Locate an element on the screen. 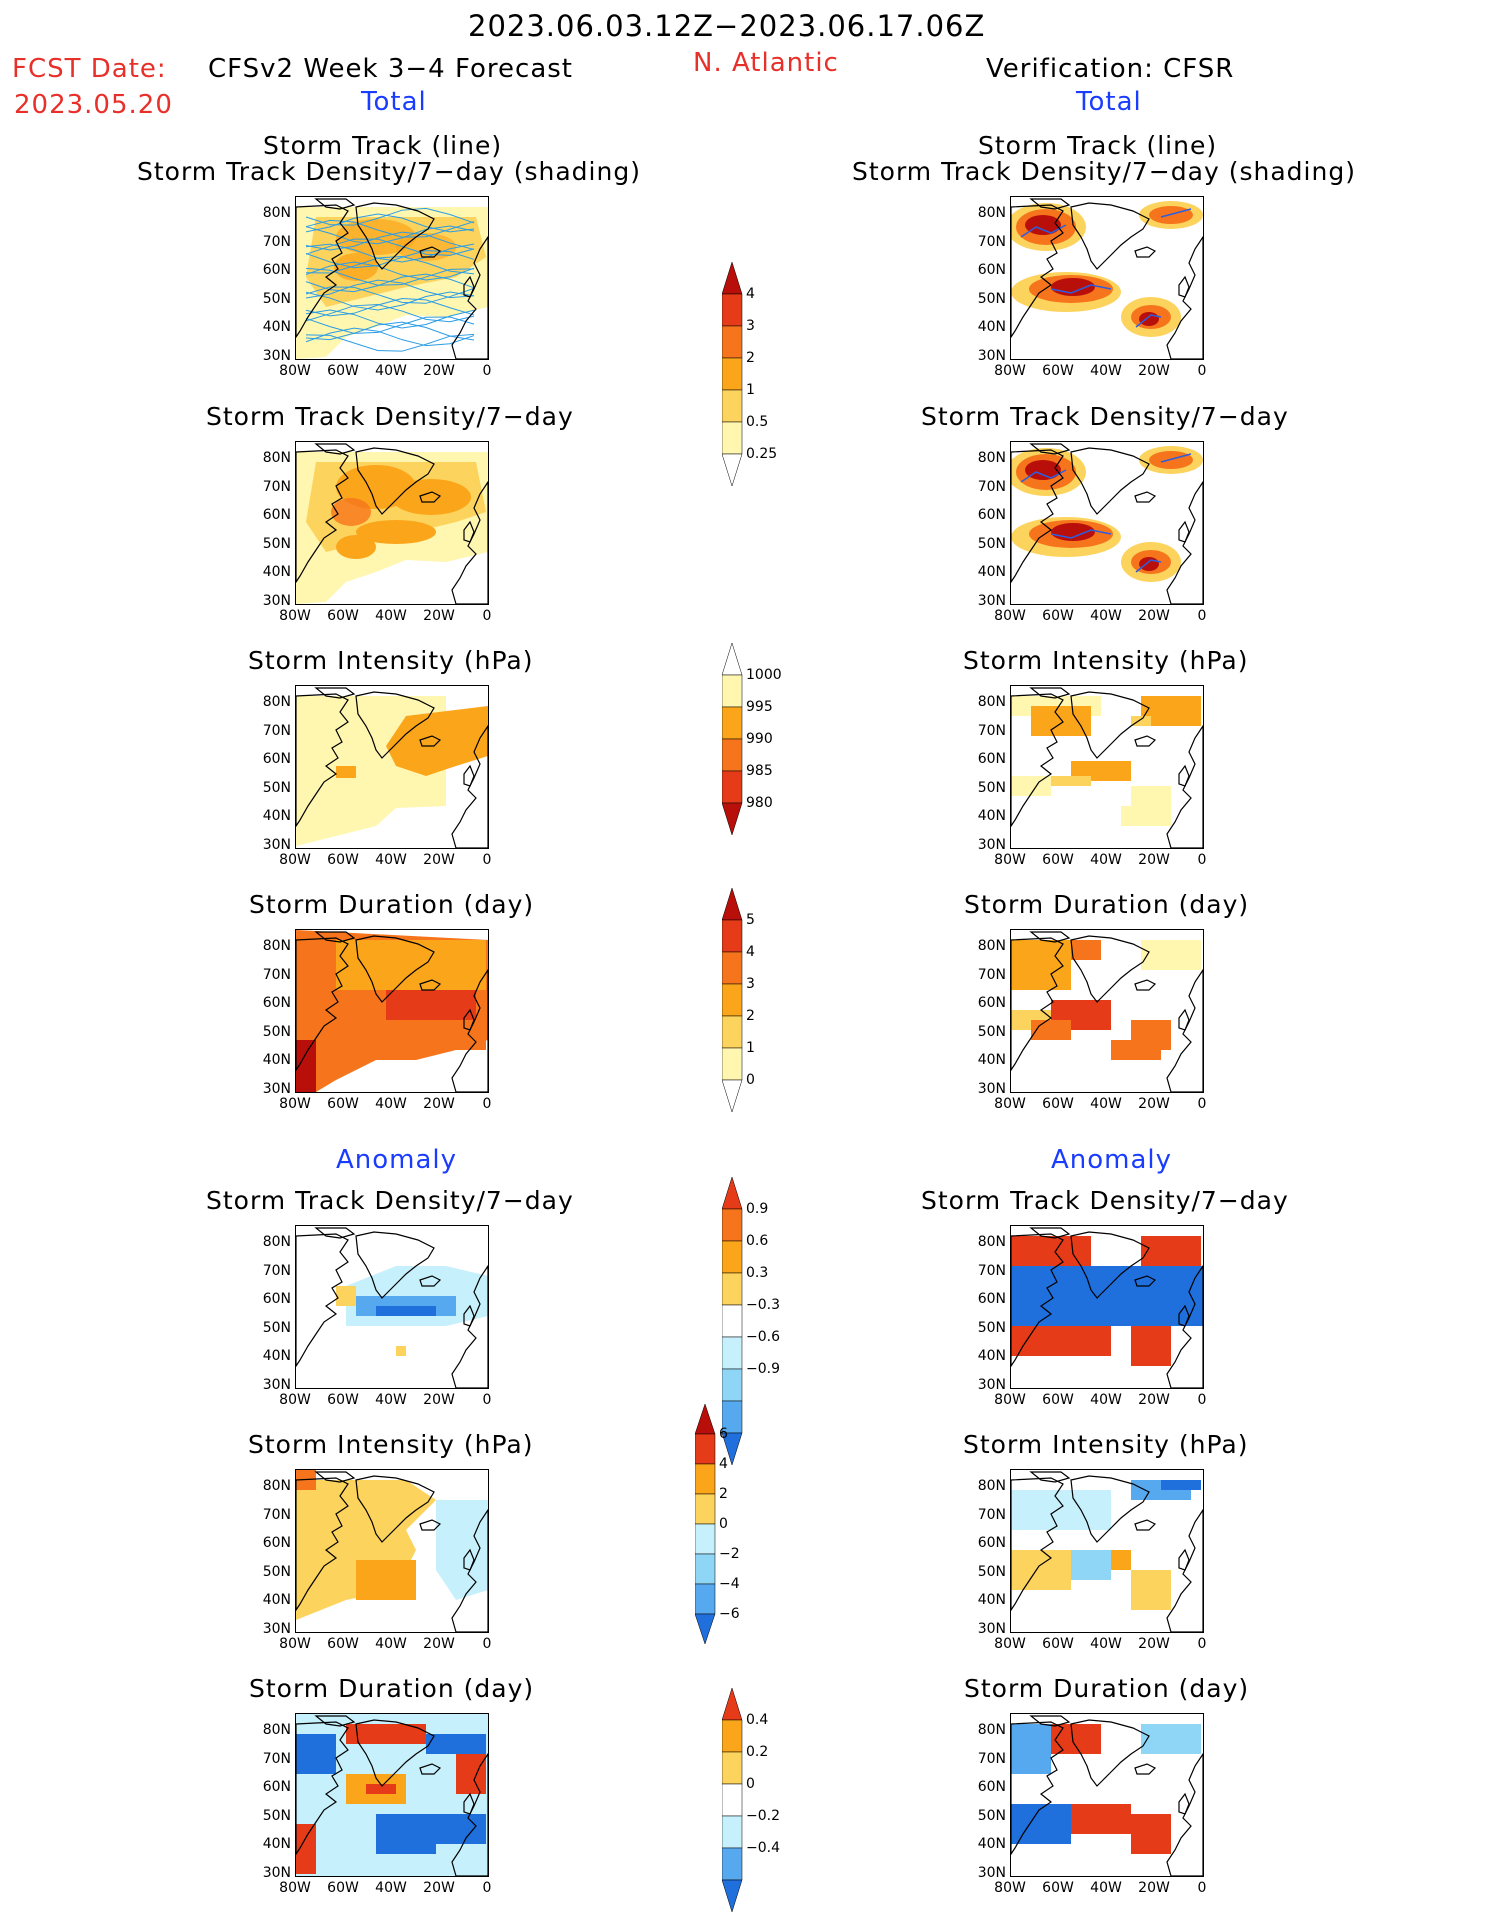 The width and height of the screenshot is (1487, 1925). left-anom-duration-title: Storm Duration (day) is located at coordinates (392, 1688).